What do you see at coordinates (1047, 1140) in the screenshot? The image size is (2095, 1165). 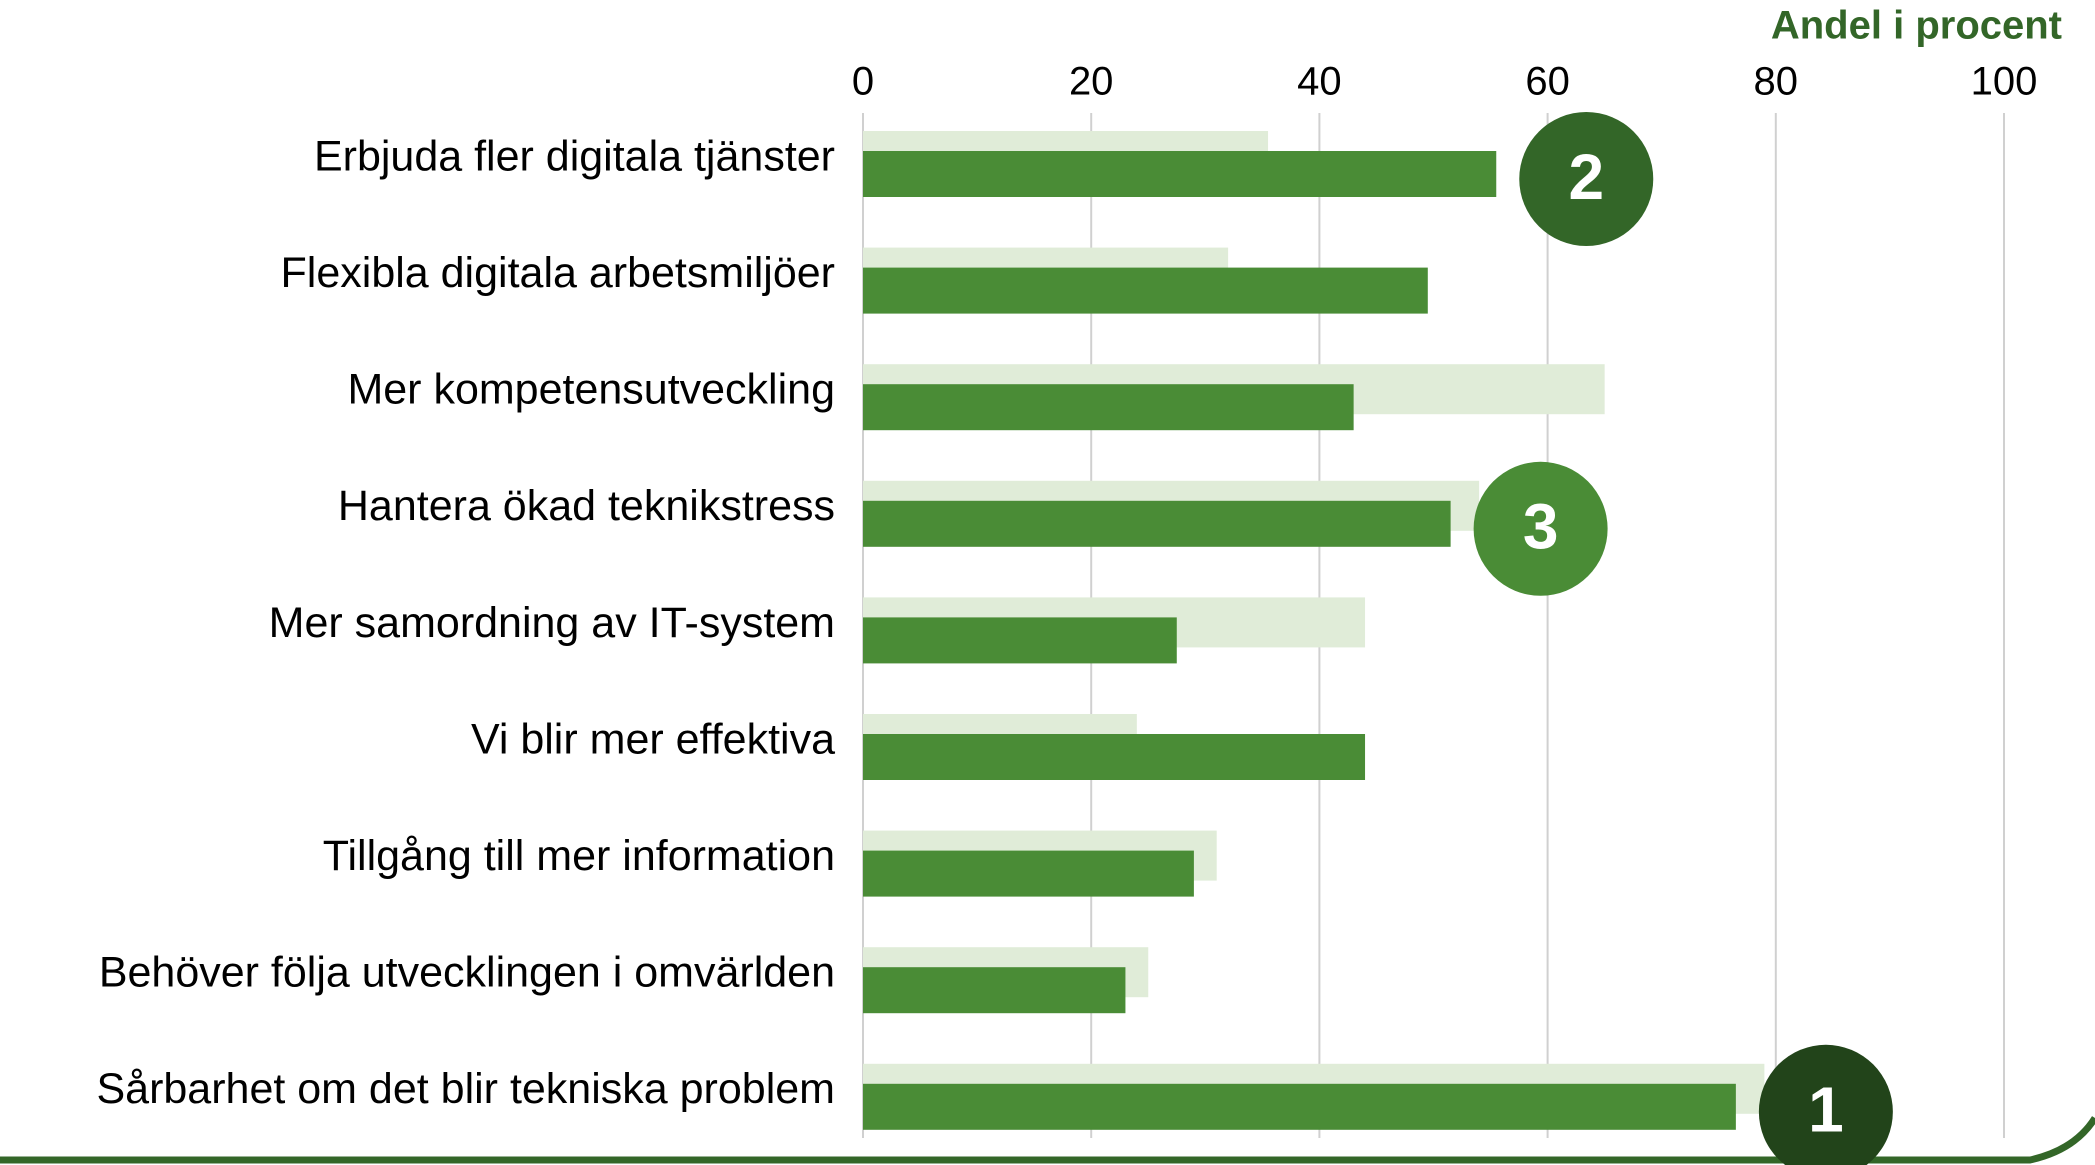 I see `footer-line` at bounding box center [1047, 1140].